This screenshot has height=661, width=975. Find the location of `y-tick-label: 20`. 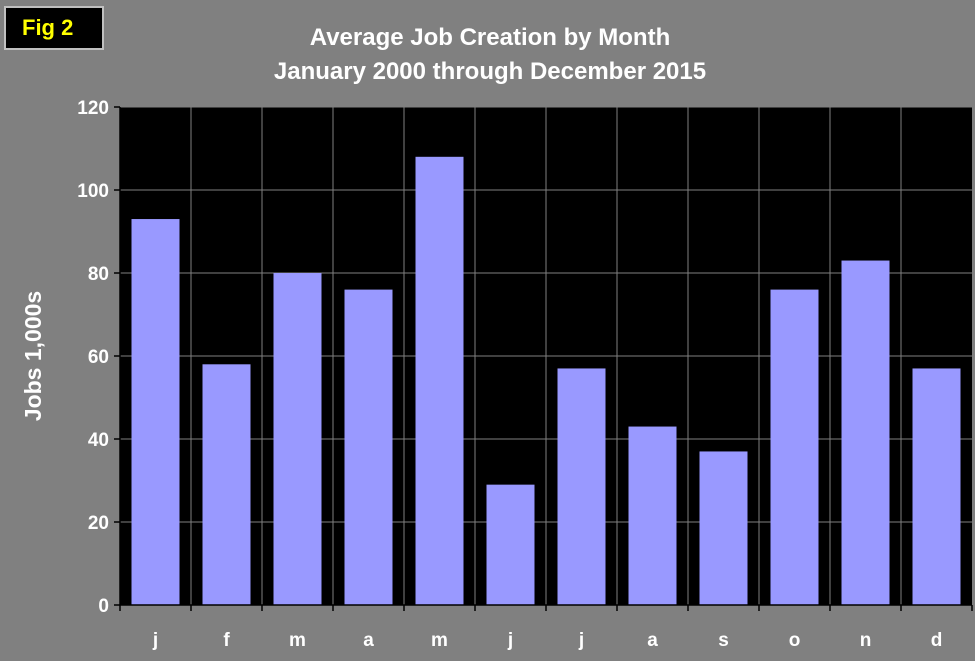

y-tick-label: 20 is located at coordinates (98, 523).